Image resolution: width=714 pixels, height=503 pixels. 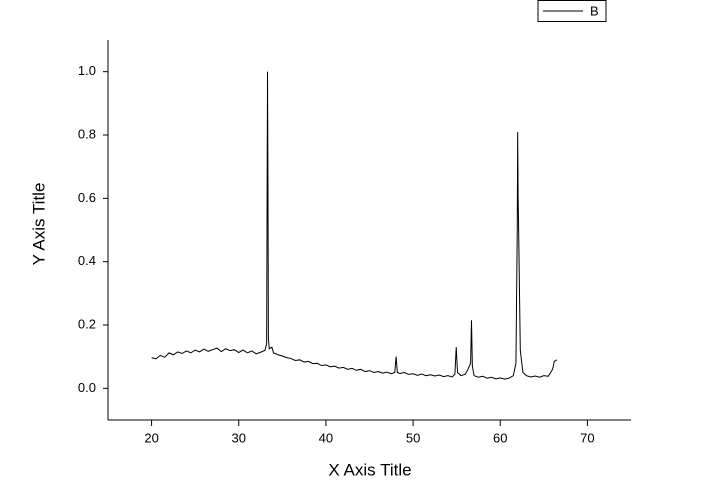 What do you see at coordinates (87, 260) in the screenshot?
I see `y-tick-label: 0.4` at bounding box center [87, 260].